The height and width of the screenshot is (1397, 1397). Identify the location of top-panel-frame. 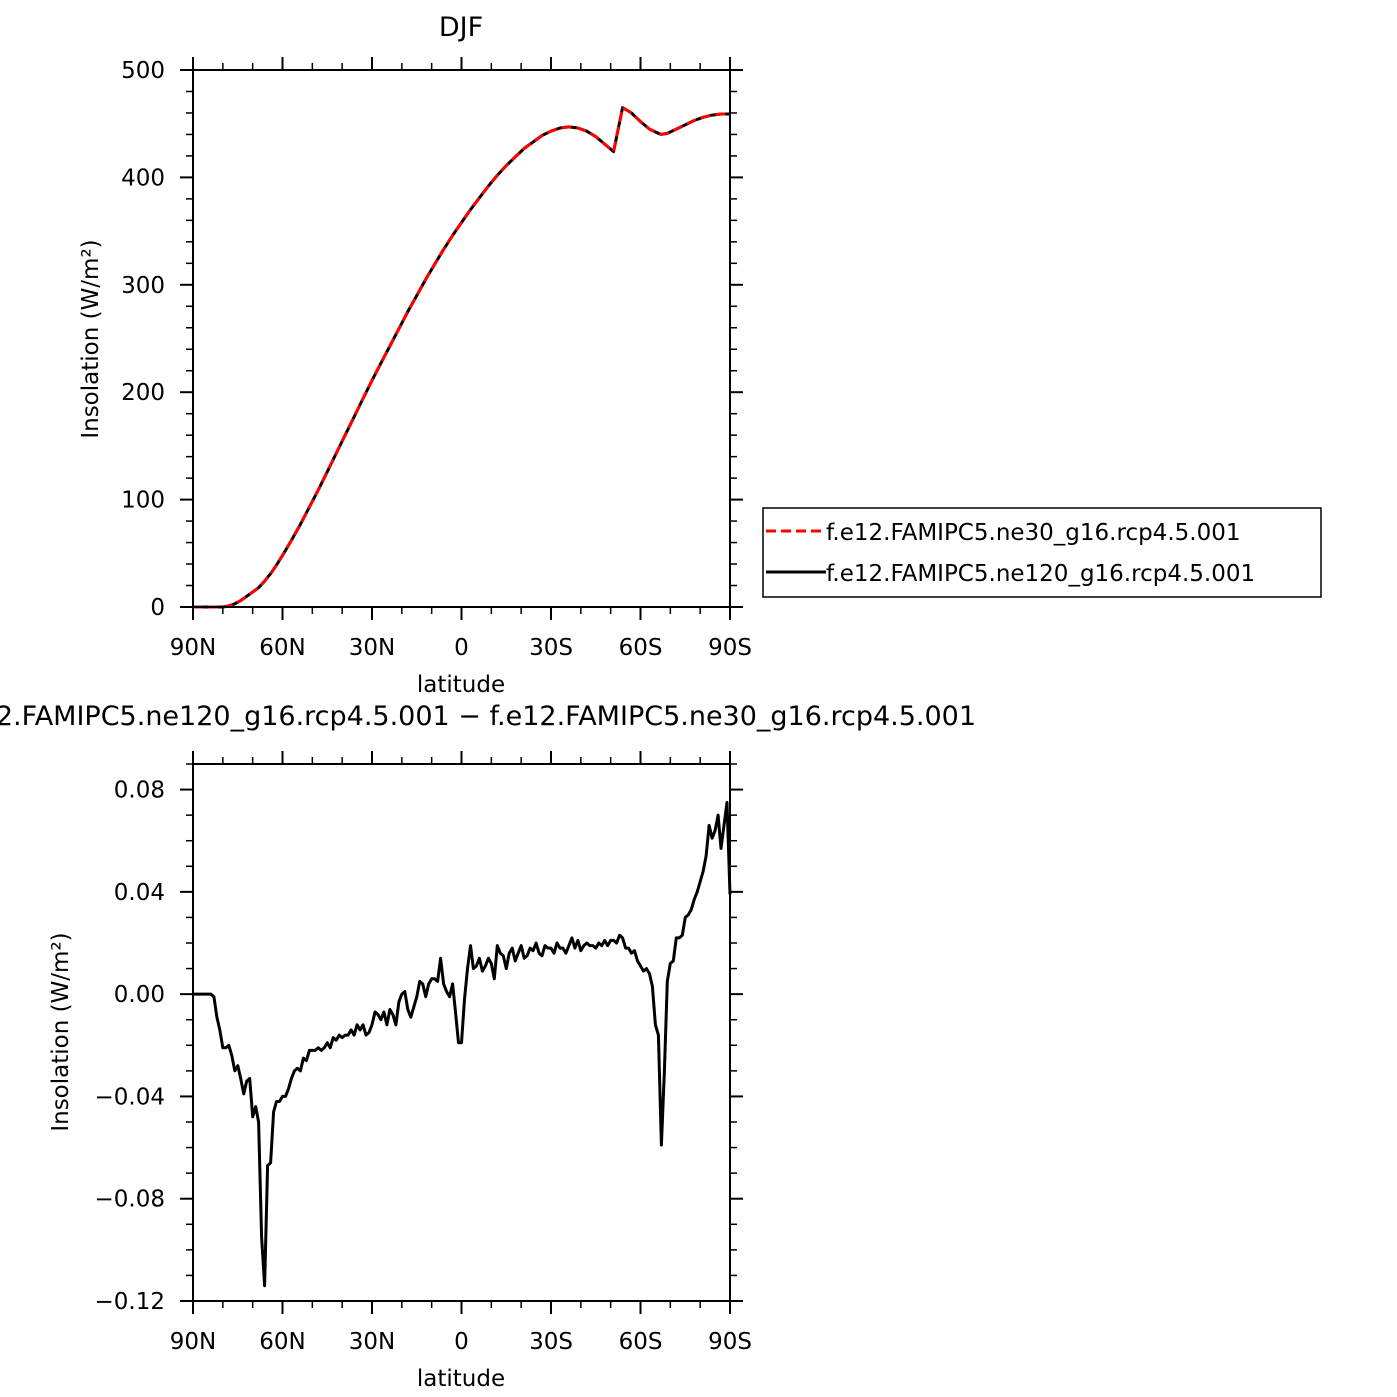
(461, 338).